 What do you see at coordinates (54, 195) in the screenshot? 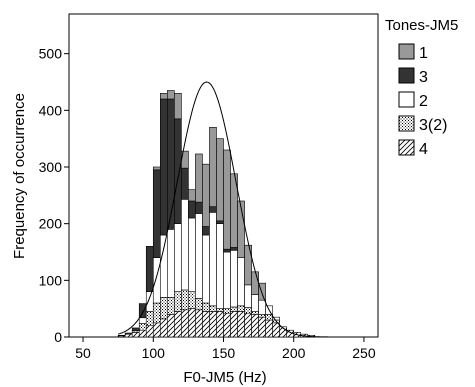
I see `y-axis: 0 100 200 300 400 500` at bounding box center [54, 195].